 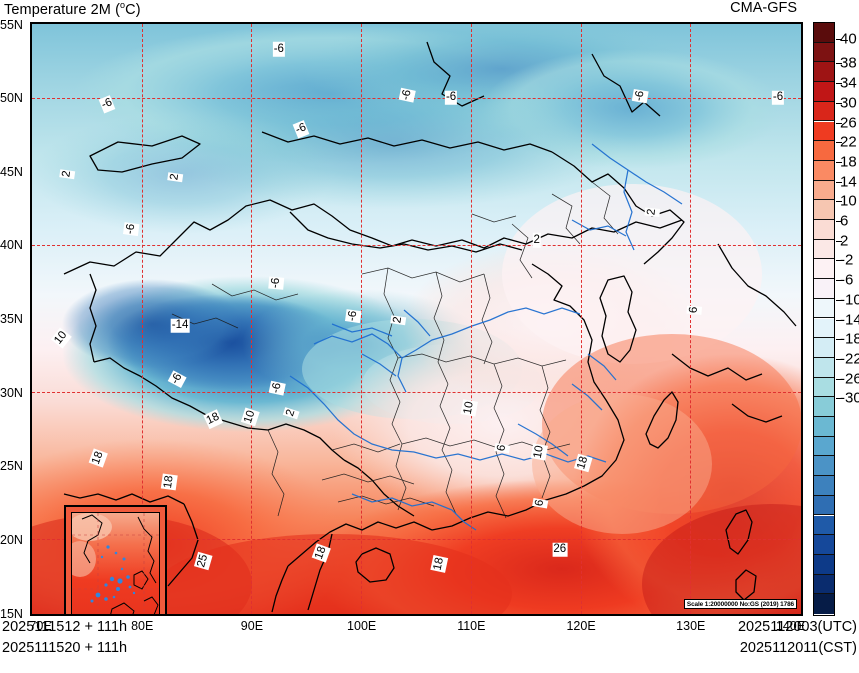 I want to click on y-axis-label: 20N, so click(x=11, y=539).